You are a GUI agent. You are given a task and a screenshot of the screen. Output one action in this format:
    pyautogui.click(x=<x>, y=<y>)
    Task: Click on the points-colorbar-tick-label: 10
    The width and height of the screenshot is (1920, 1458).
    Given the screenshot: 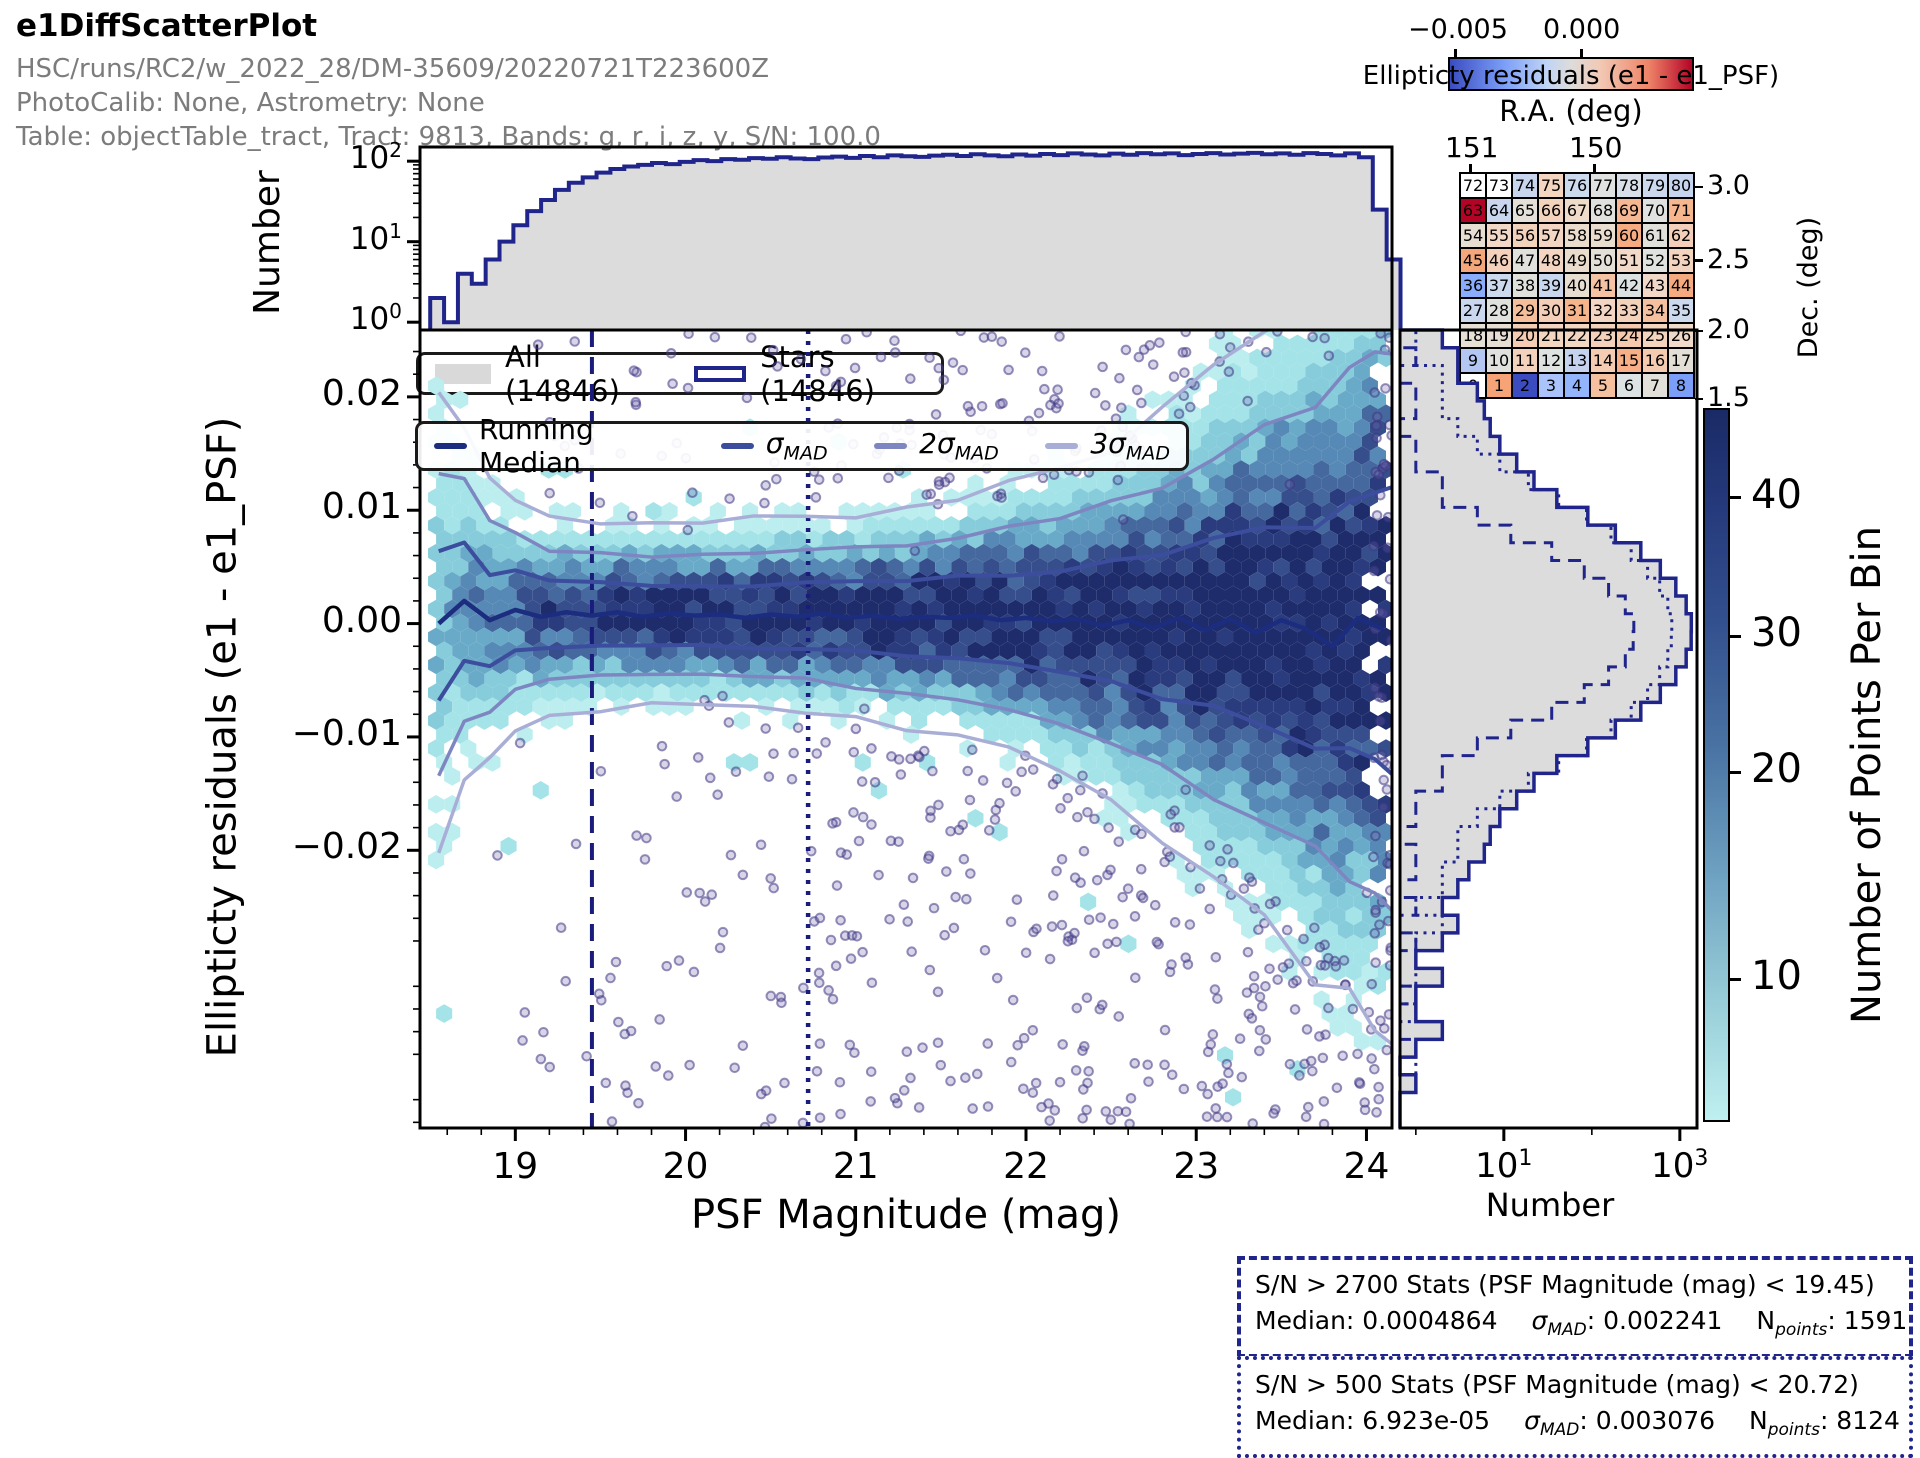 What is the action you would take?
    pyautogui.click(x=1776, y=976)
    